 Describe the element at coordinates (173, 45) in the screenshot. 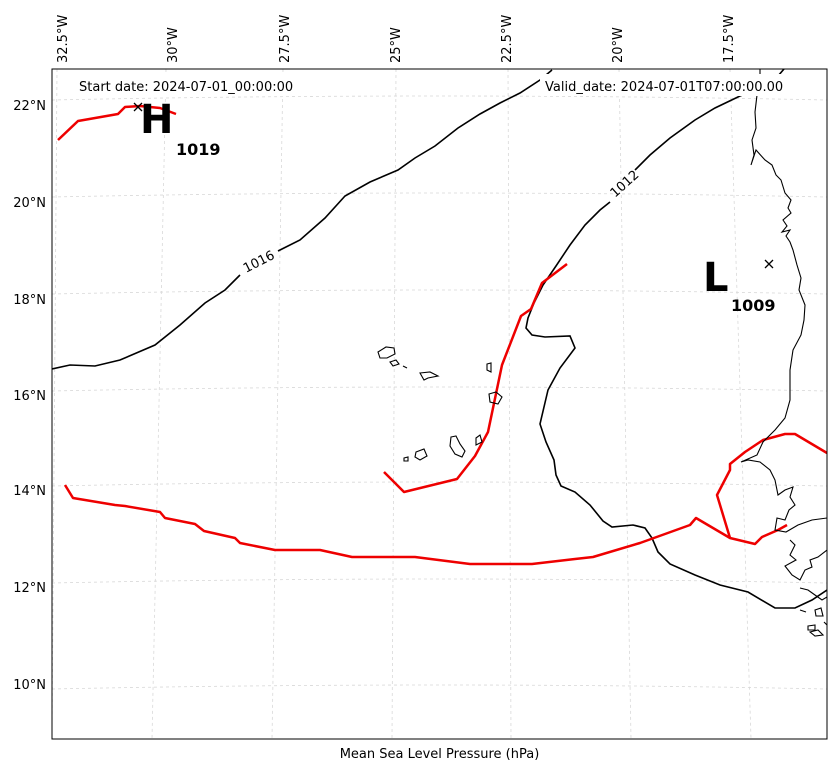

I see `lon-label-30w: 30°W` at that location.